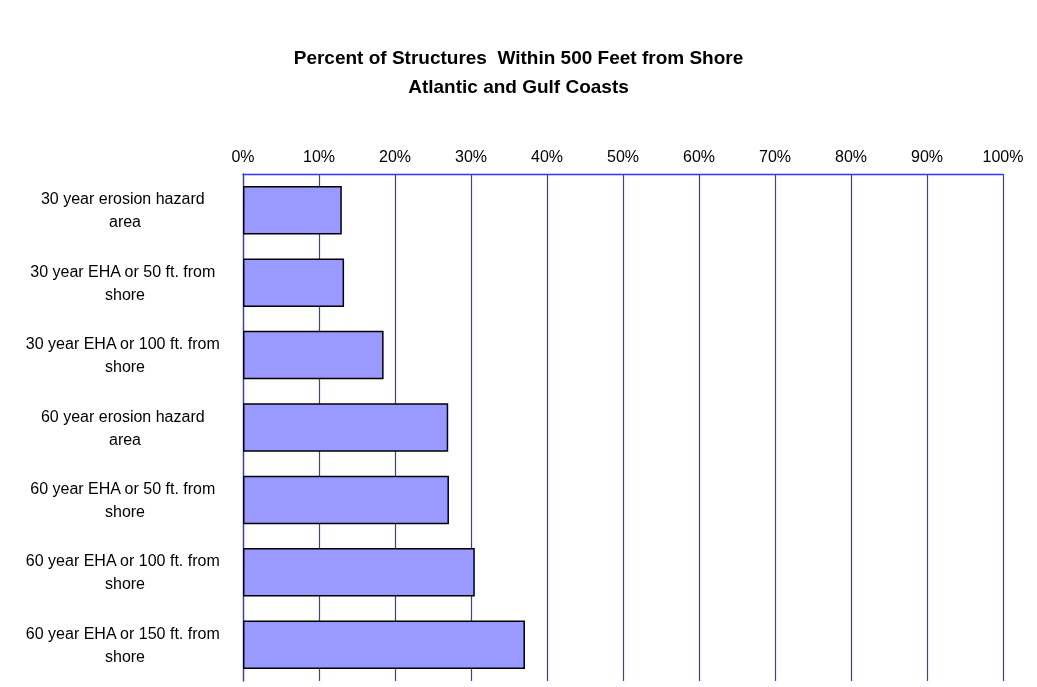 The image size is (1037, 687). What do you see at coordinates (471, 156) in the screenshot?
I see `x-tick-label: 30%` at bounding box center [471, 156].